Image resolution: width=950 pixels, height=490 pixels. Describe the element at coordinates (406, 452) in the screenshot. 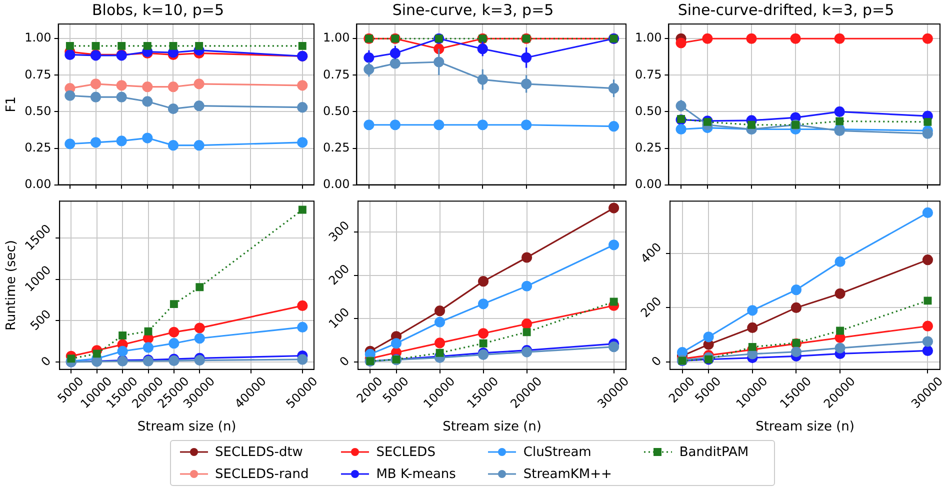

I see `legend-label: SECLEDS` at that location.